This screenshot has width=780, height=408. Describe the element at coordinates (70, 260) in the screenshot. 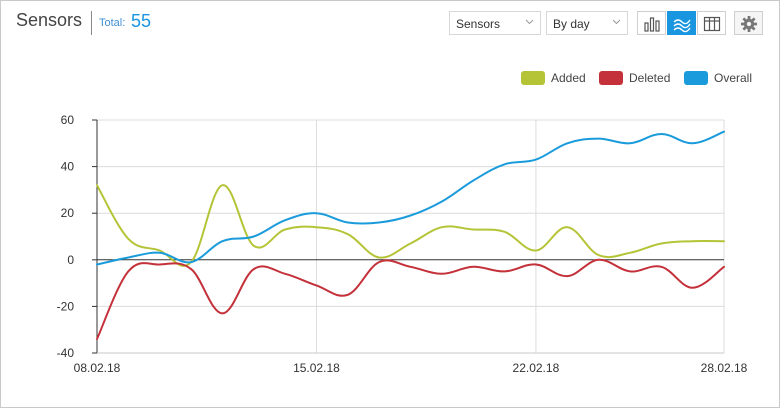

I see `y-tick-label: 0` at that location.